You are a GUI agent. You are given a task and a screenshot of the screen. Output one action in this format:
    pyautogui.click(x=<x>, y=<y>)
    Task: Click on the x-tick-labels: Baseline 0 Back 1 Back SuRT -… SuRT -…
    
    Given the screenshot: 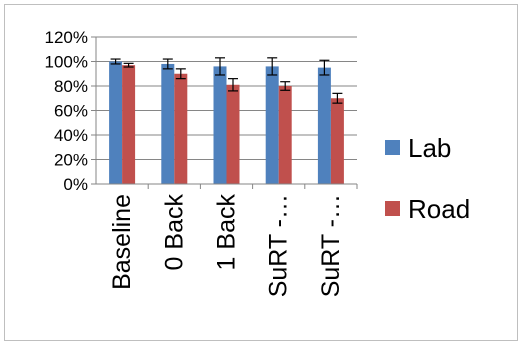 What is the action you would take?
    pyautogui.click(x=226, y=246)
    